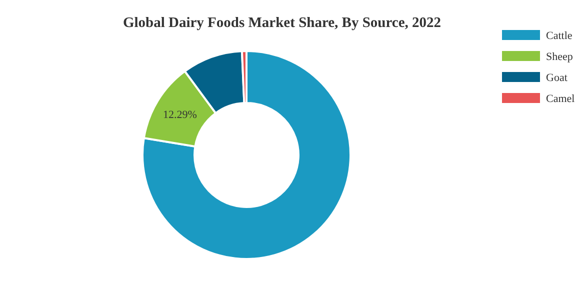 This screenshot has width=584, height=290. Describe the element at coordinates (559, 36) in the screenshot. I see `legend-label: Cattle` at that location.